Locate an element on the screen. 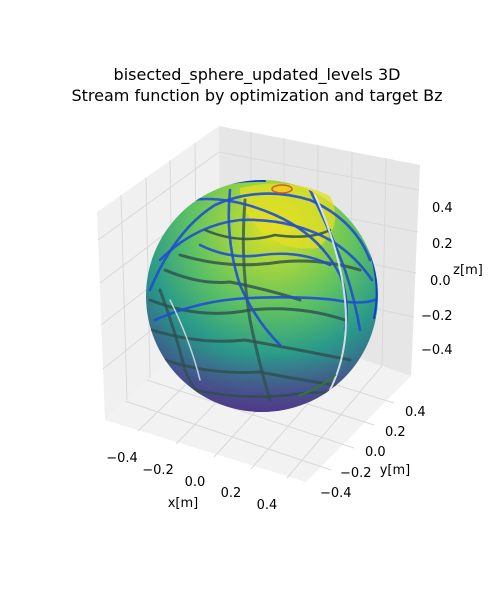  y-tick-label: −0.4 is located at coordinates (336, 493).